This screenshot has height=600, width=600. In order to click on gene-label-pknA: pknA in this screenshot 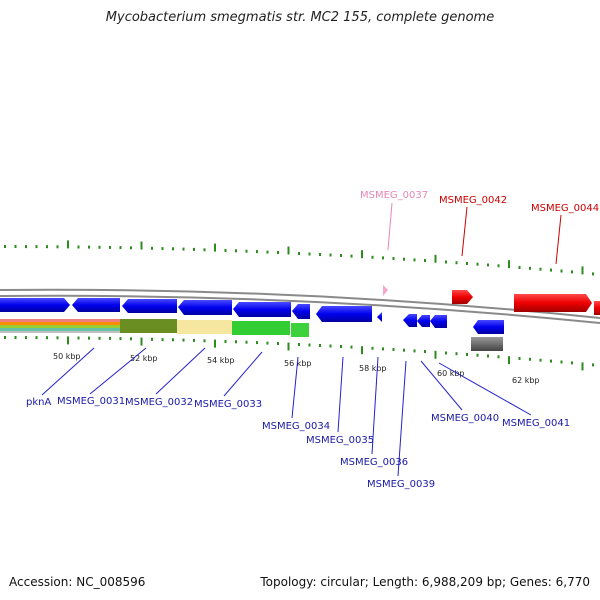, I will do `click(38, 402)`.